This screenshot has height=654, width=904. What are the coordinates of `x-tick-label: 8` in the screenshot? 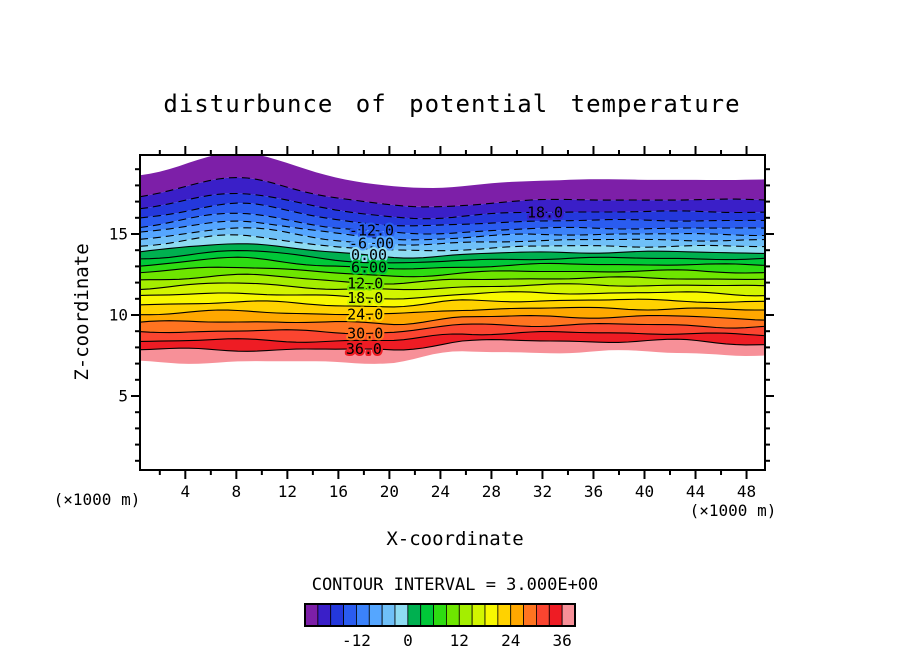 It's located at (237, 491).